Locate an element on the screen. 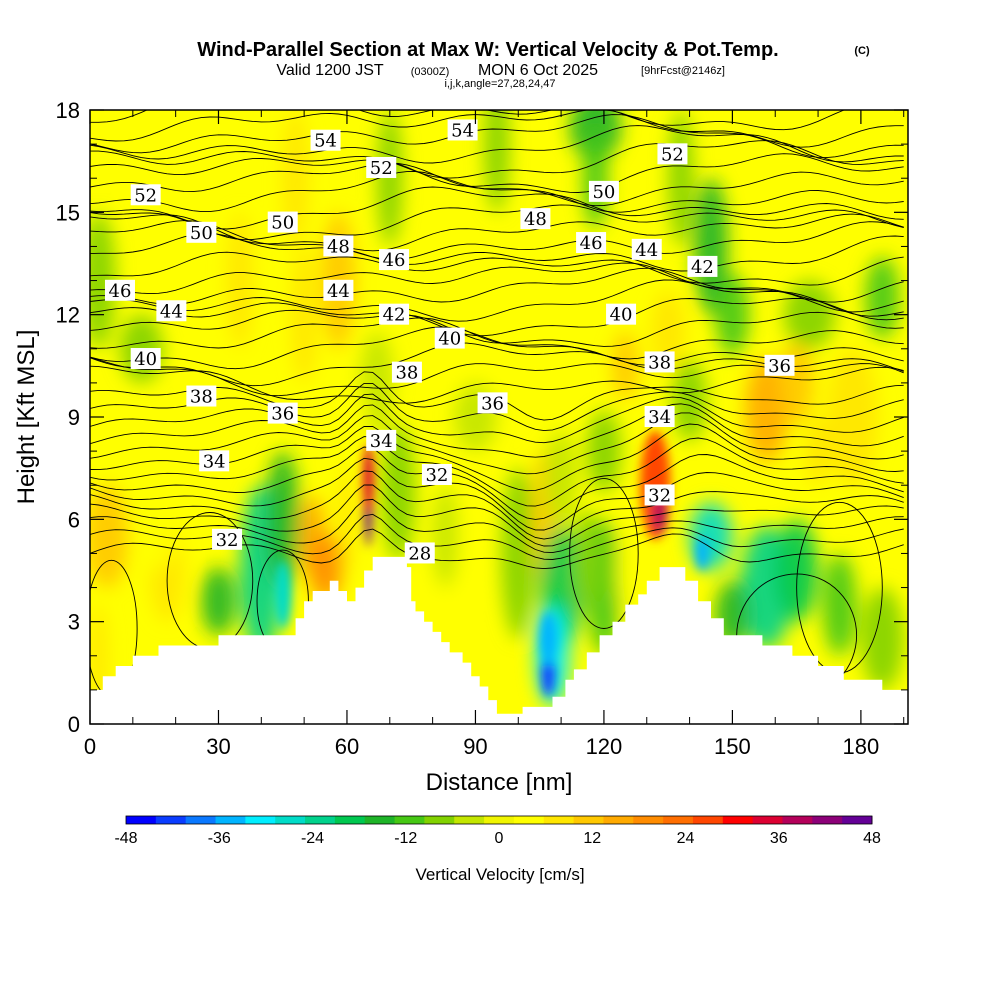 This screenshot has width=1000, height=1000. y-tick-label: 12 is located at coordinates (68, 315).